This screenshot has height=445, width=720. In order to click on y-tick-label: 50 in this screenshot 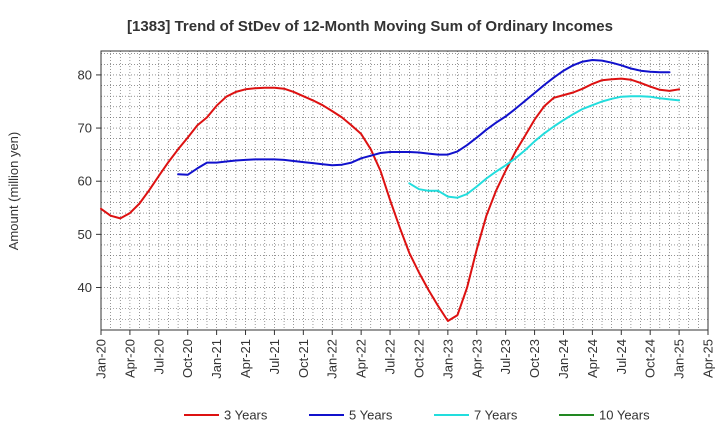, I will do `click(85, 234)`.